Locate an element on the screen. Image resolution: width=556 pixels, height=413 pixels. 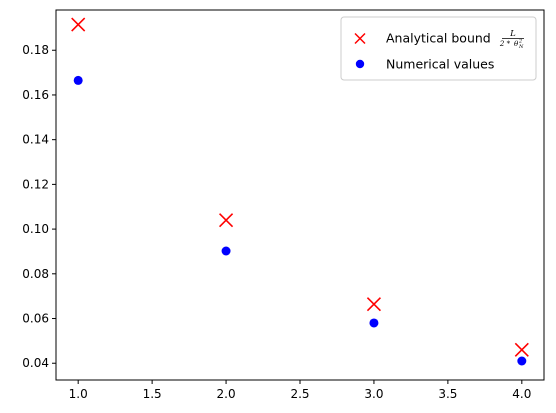
y-tick-label: 0.04 is located at coordinates (35, 363).